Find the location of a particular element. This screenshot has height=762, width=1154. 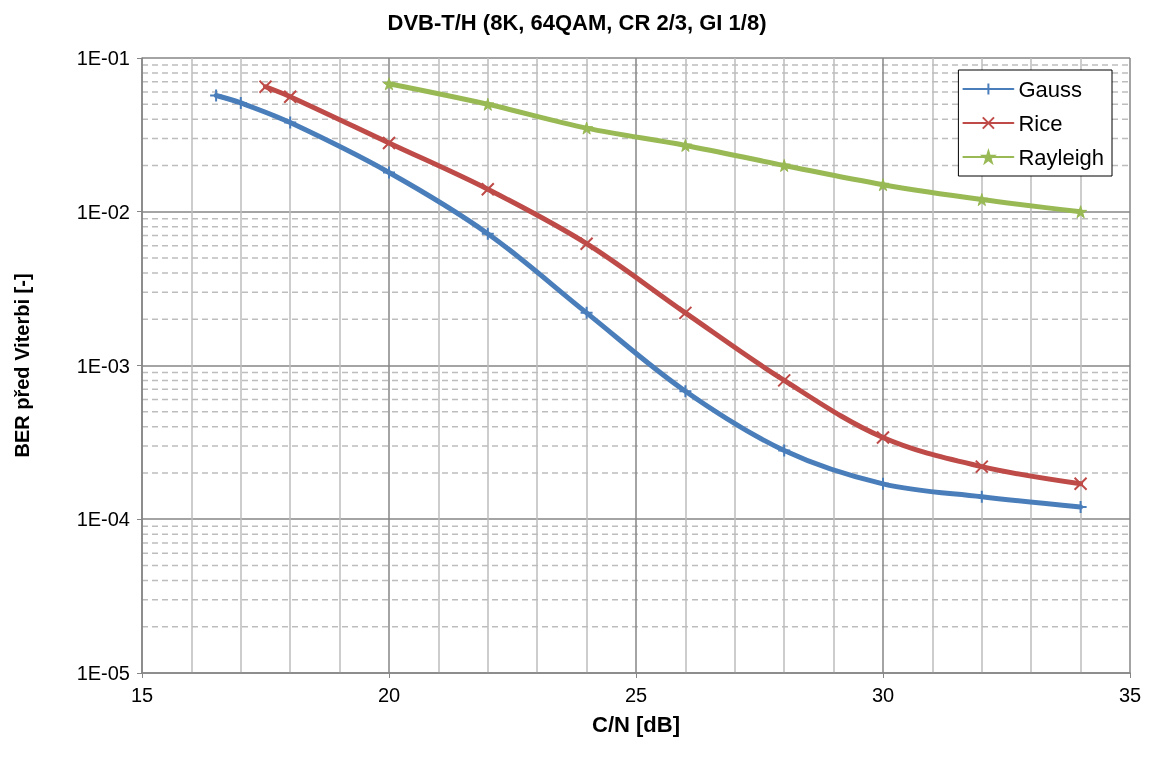

chart-title: DVB-T/H (8K, 64QAM, CR 2/3, GI 1/8) is located at coordinates (577, 22).